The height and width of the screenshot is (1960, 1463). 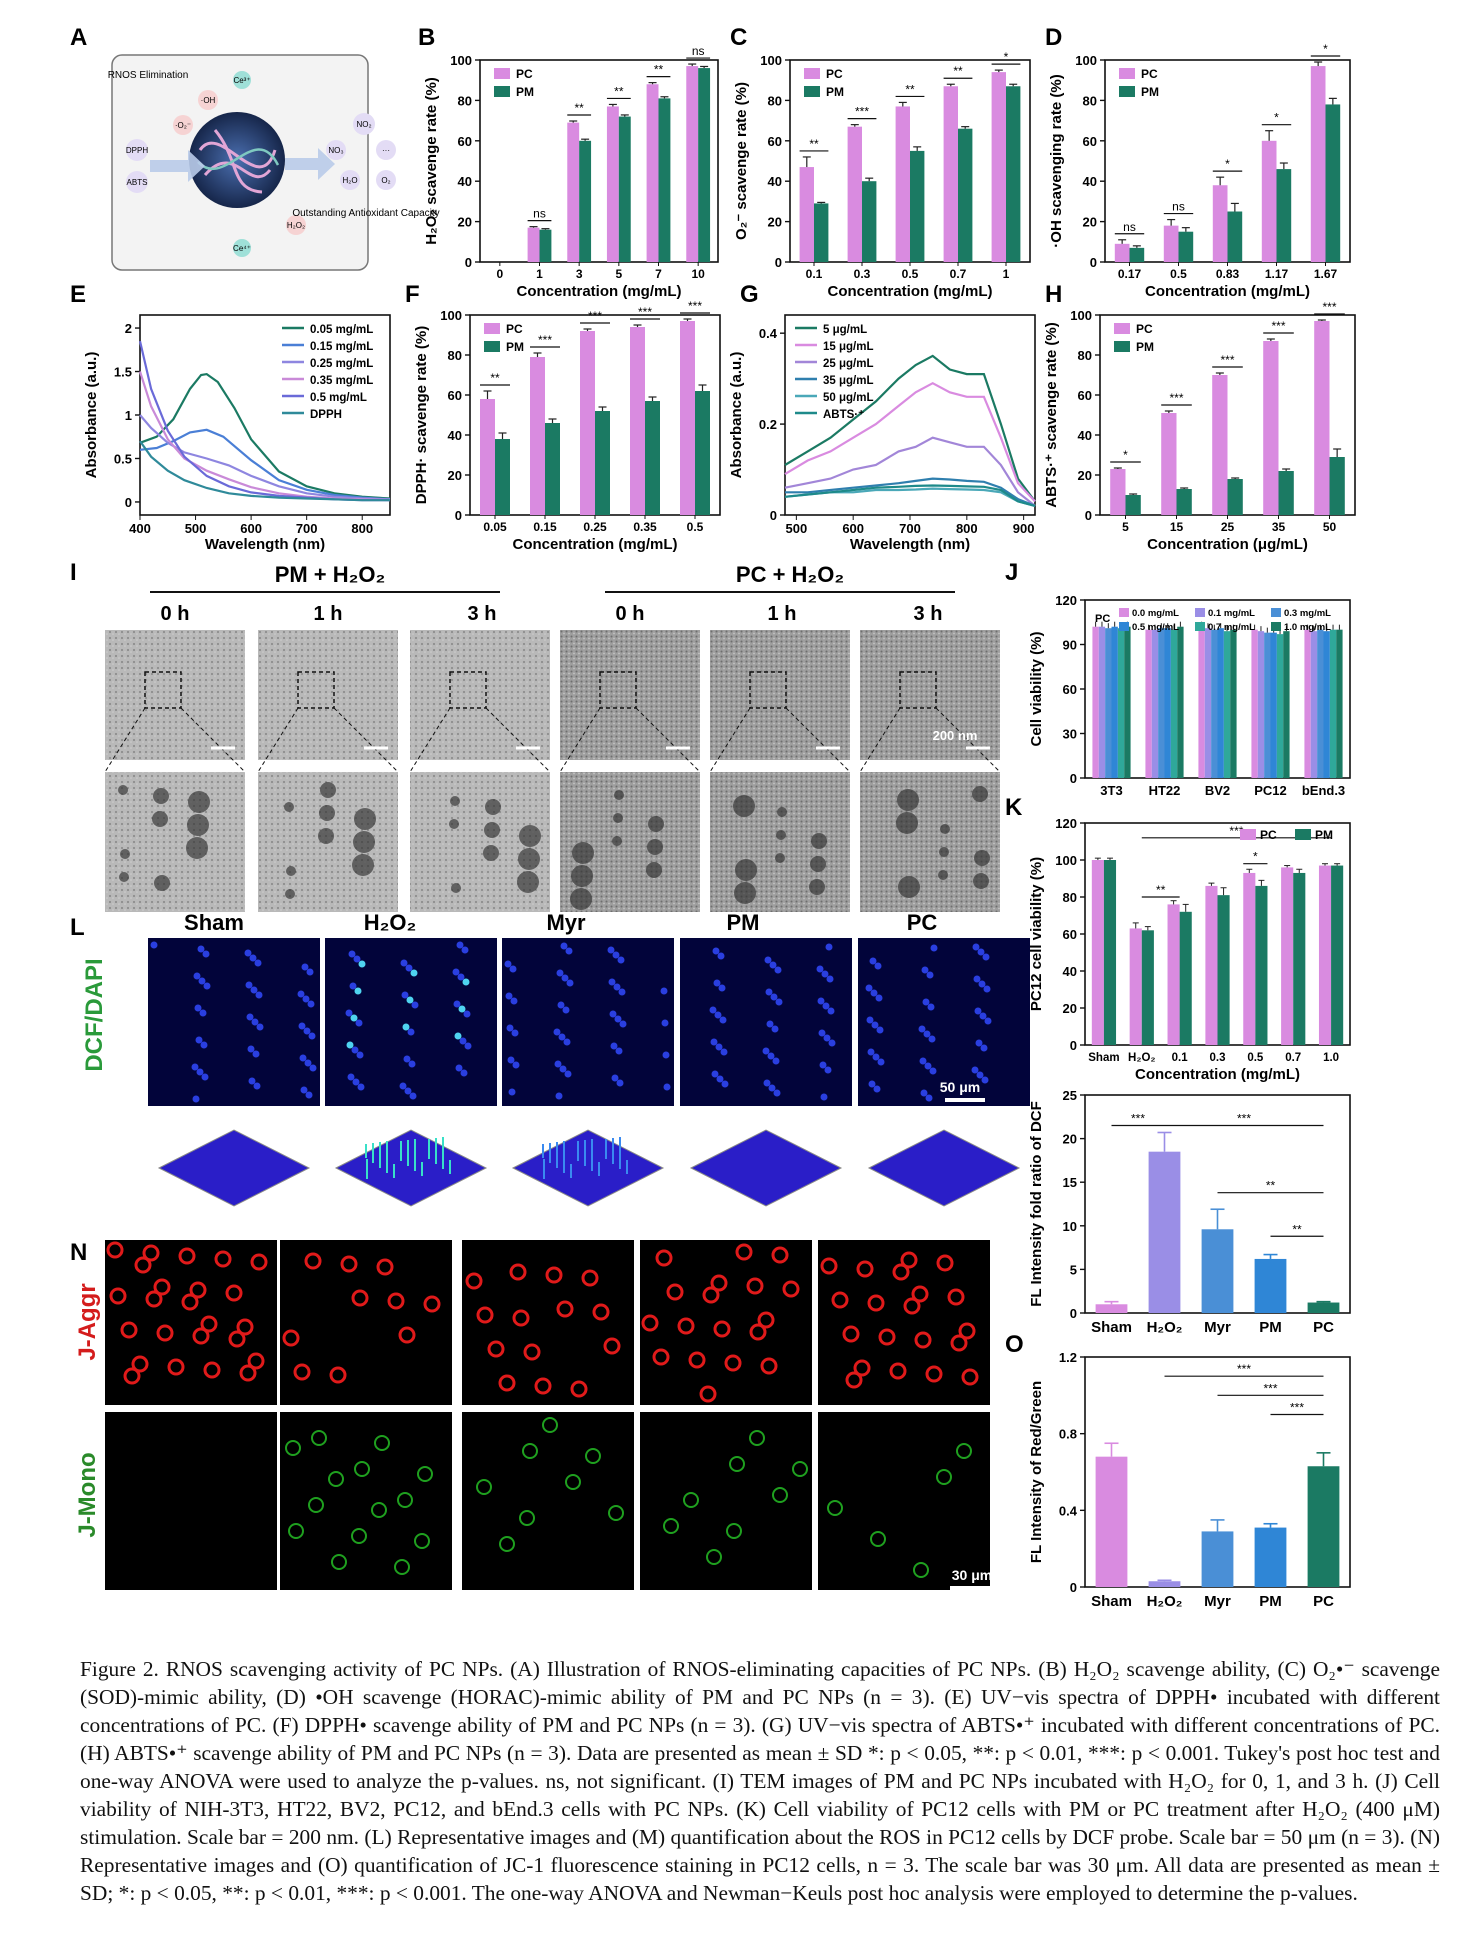 I want to click on xtick-label-b: 10, so click(x=698, y=274).